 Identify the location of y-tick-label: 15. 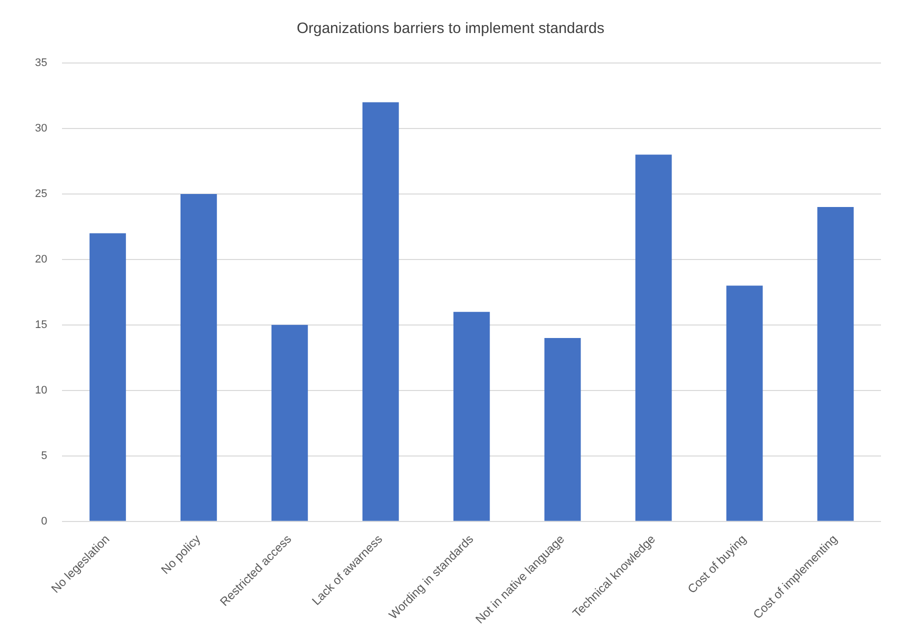
(41, 324).